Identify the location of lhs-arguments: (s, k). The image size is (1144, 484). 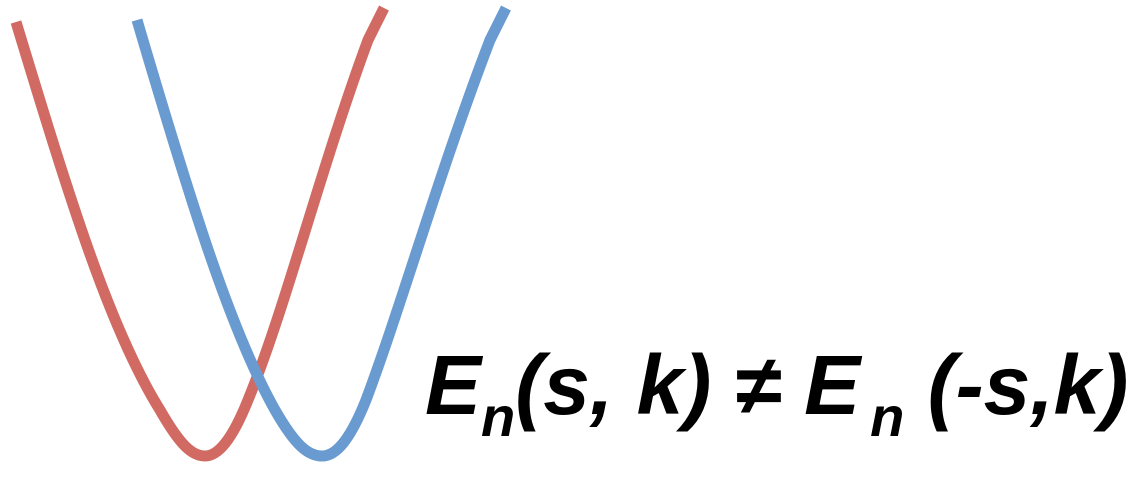
(613, 385).